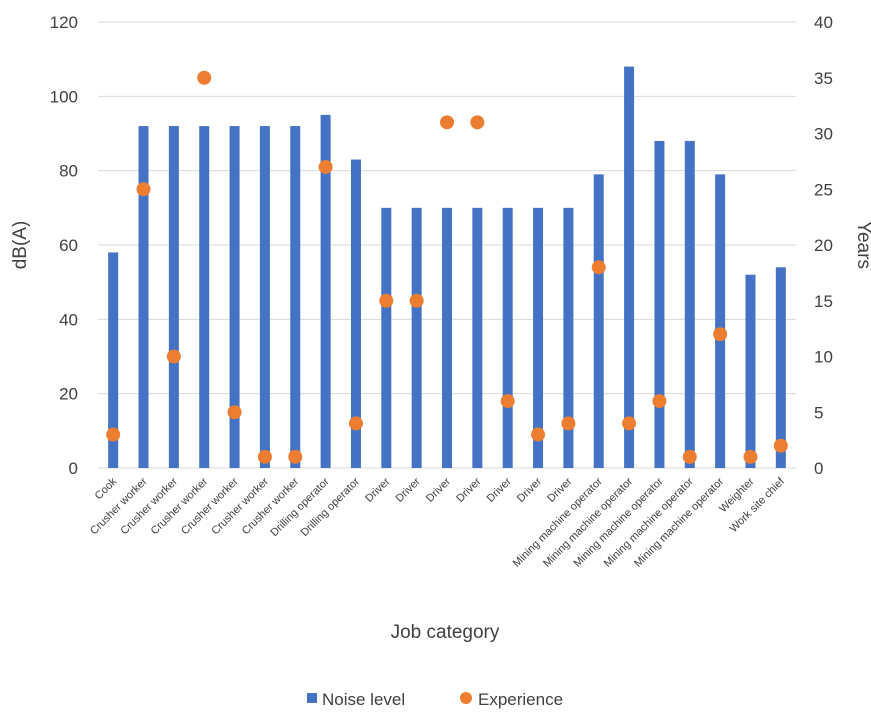  What do you see at coordinates (312, 698) in the screenshot?
I see `legend-swatch-noise-level` at bounding box center [312, 698].